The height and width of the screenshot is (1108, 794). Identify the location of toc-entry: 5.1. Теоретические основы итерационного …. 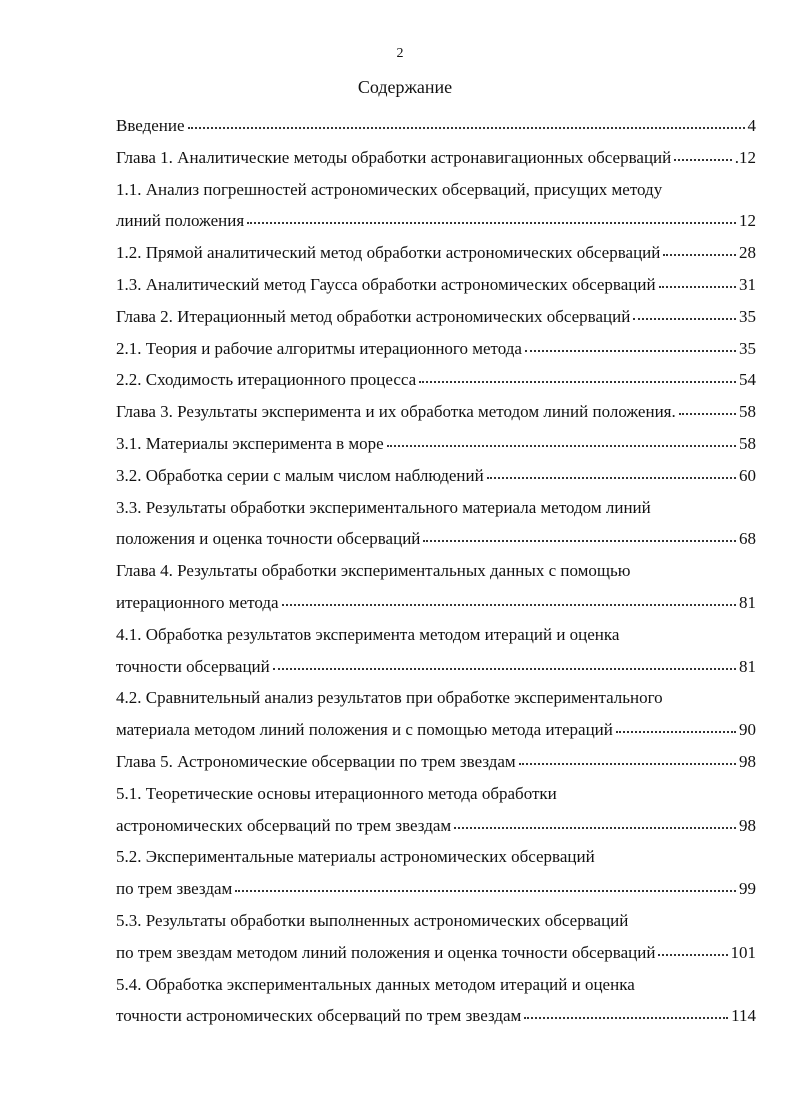
(436, 813).